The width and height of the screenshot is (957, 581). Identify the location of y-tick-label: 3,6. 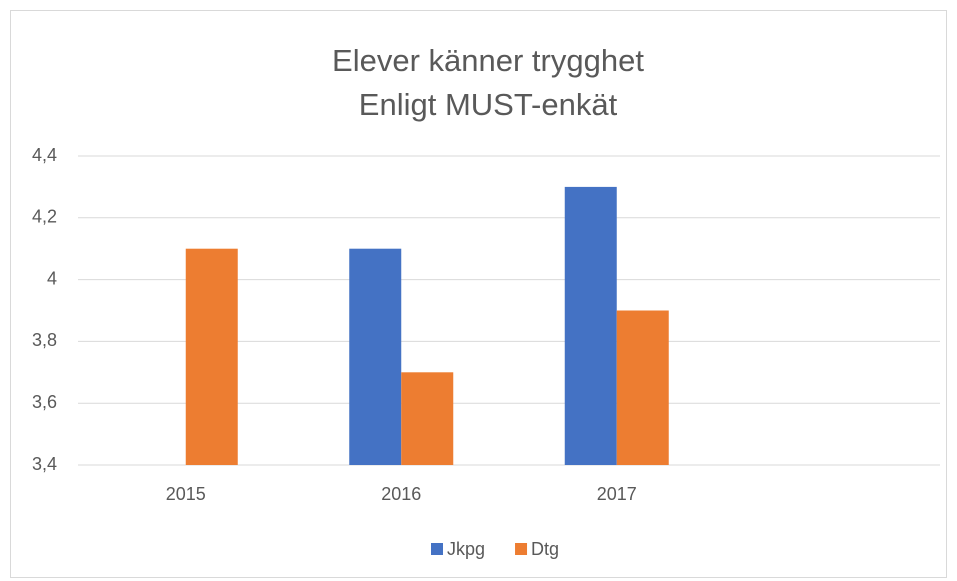
(44, 402).